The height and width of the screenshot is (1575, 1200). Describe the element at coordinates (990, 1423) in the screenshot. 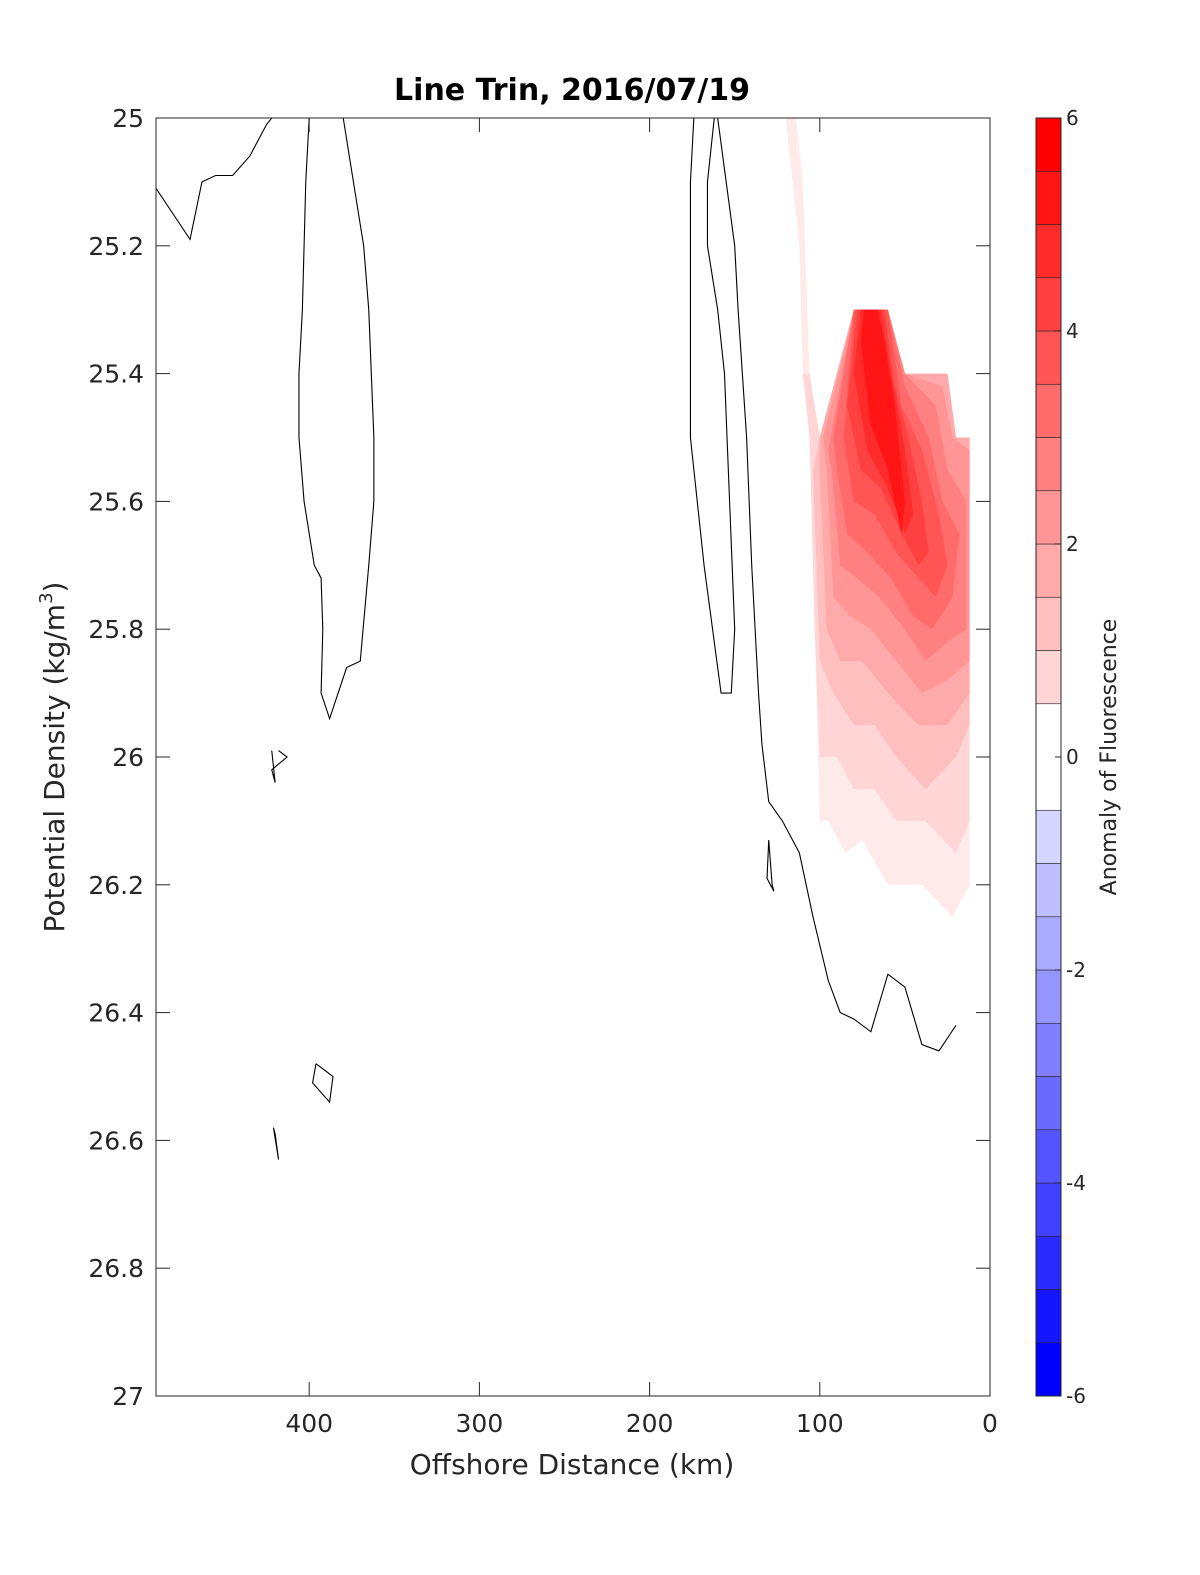

I see `x-tick-label: 0` at that location.